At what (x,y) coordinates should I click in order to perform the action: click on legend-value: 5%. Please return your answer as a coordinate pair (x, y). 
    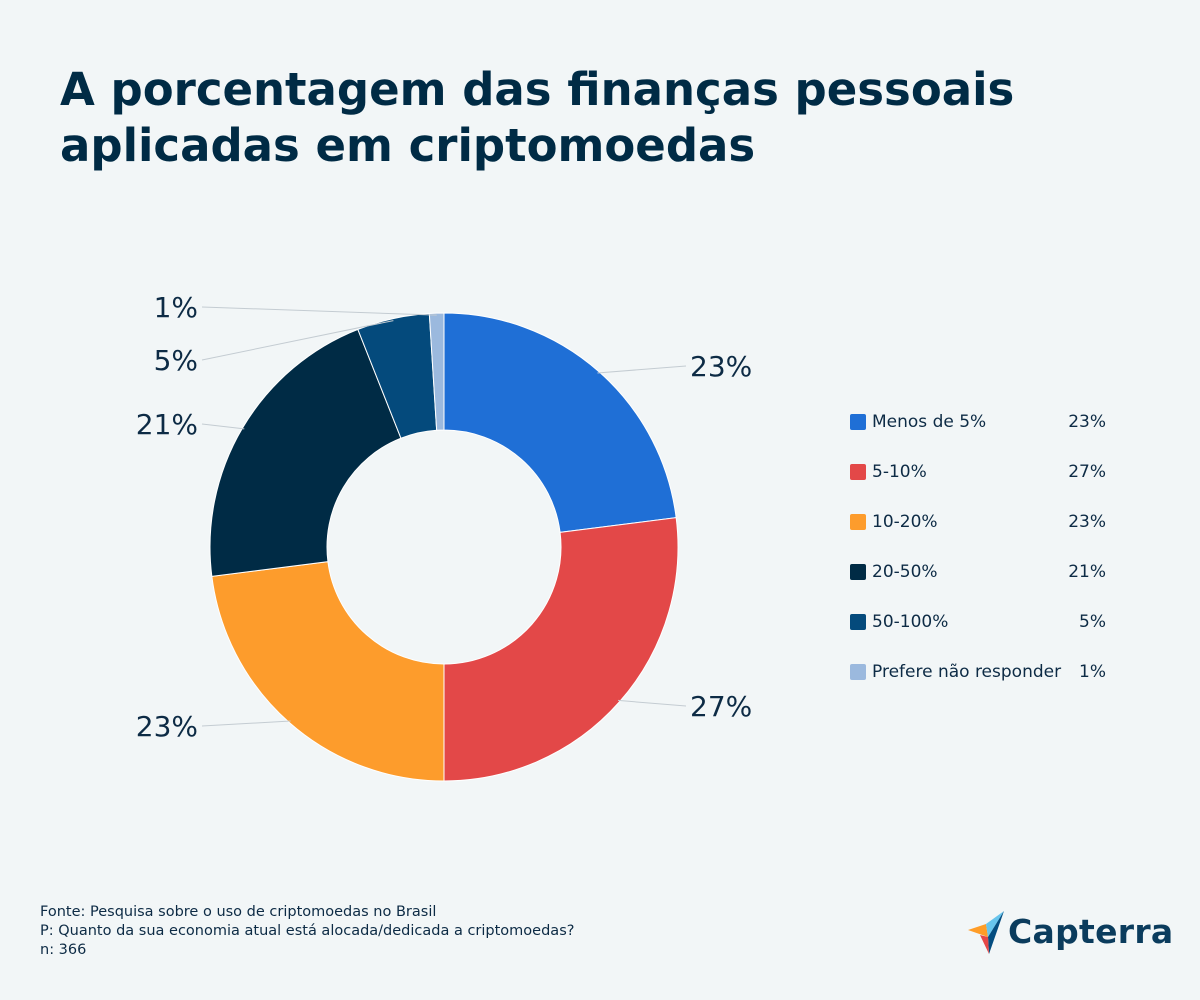
    Looking at the image, I should click on (1092, 622).